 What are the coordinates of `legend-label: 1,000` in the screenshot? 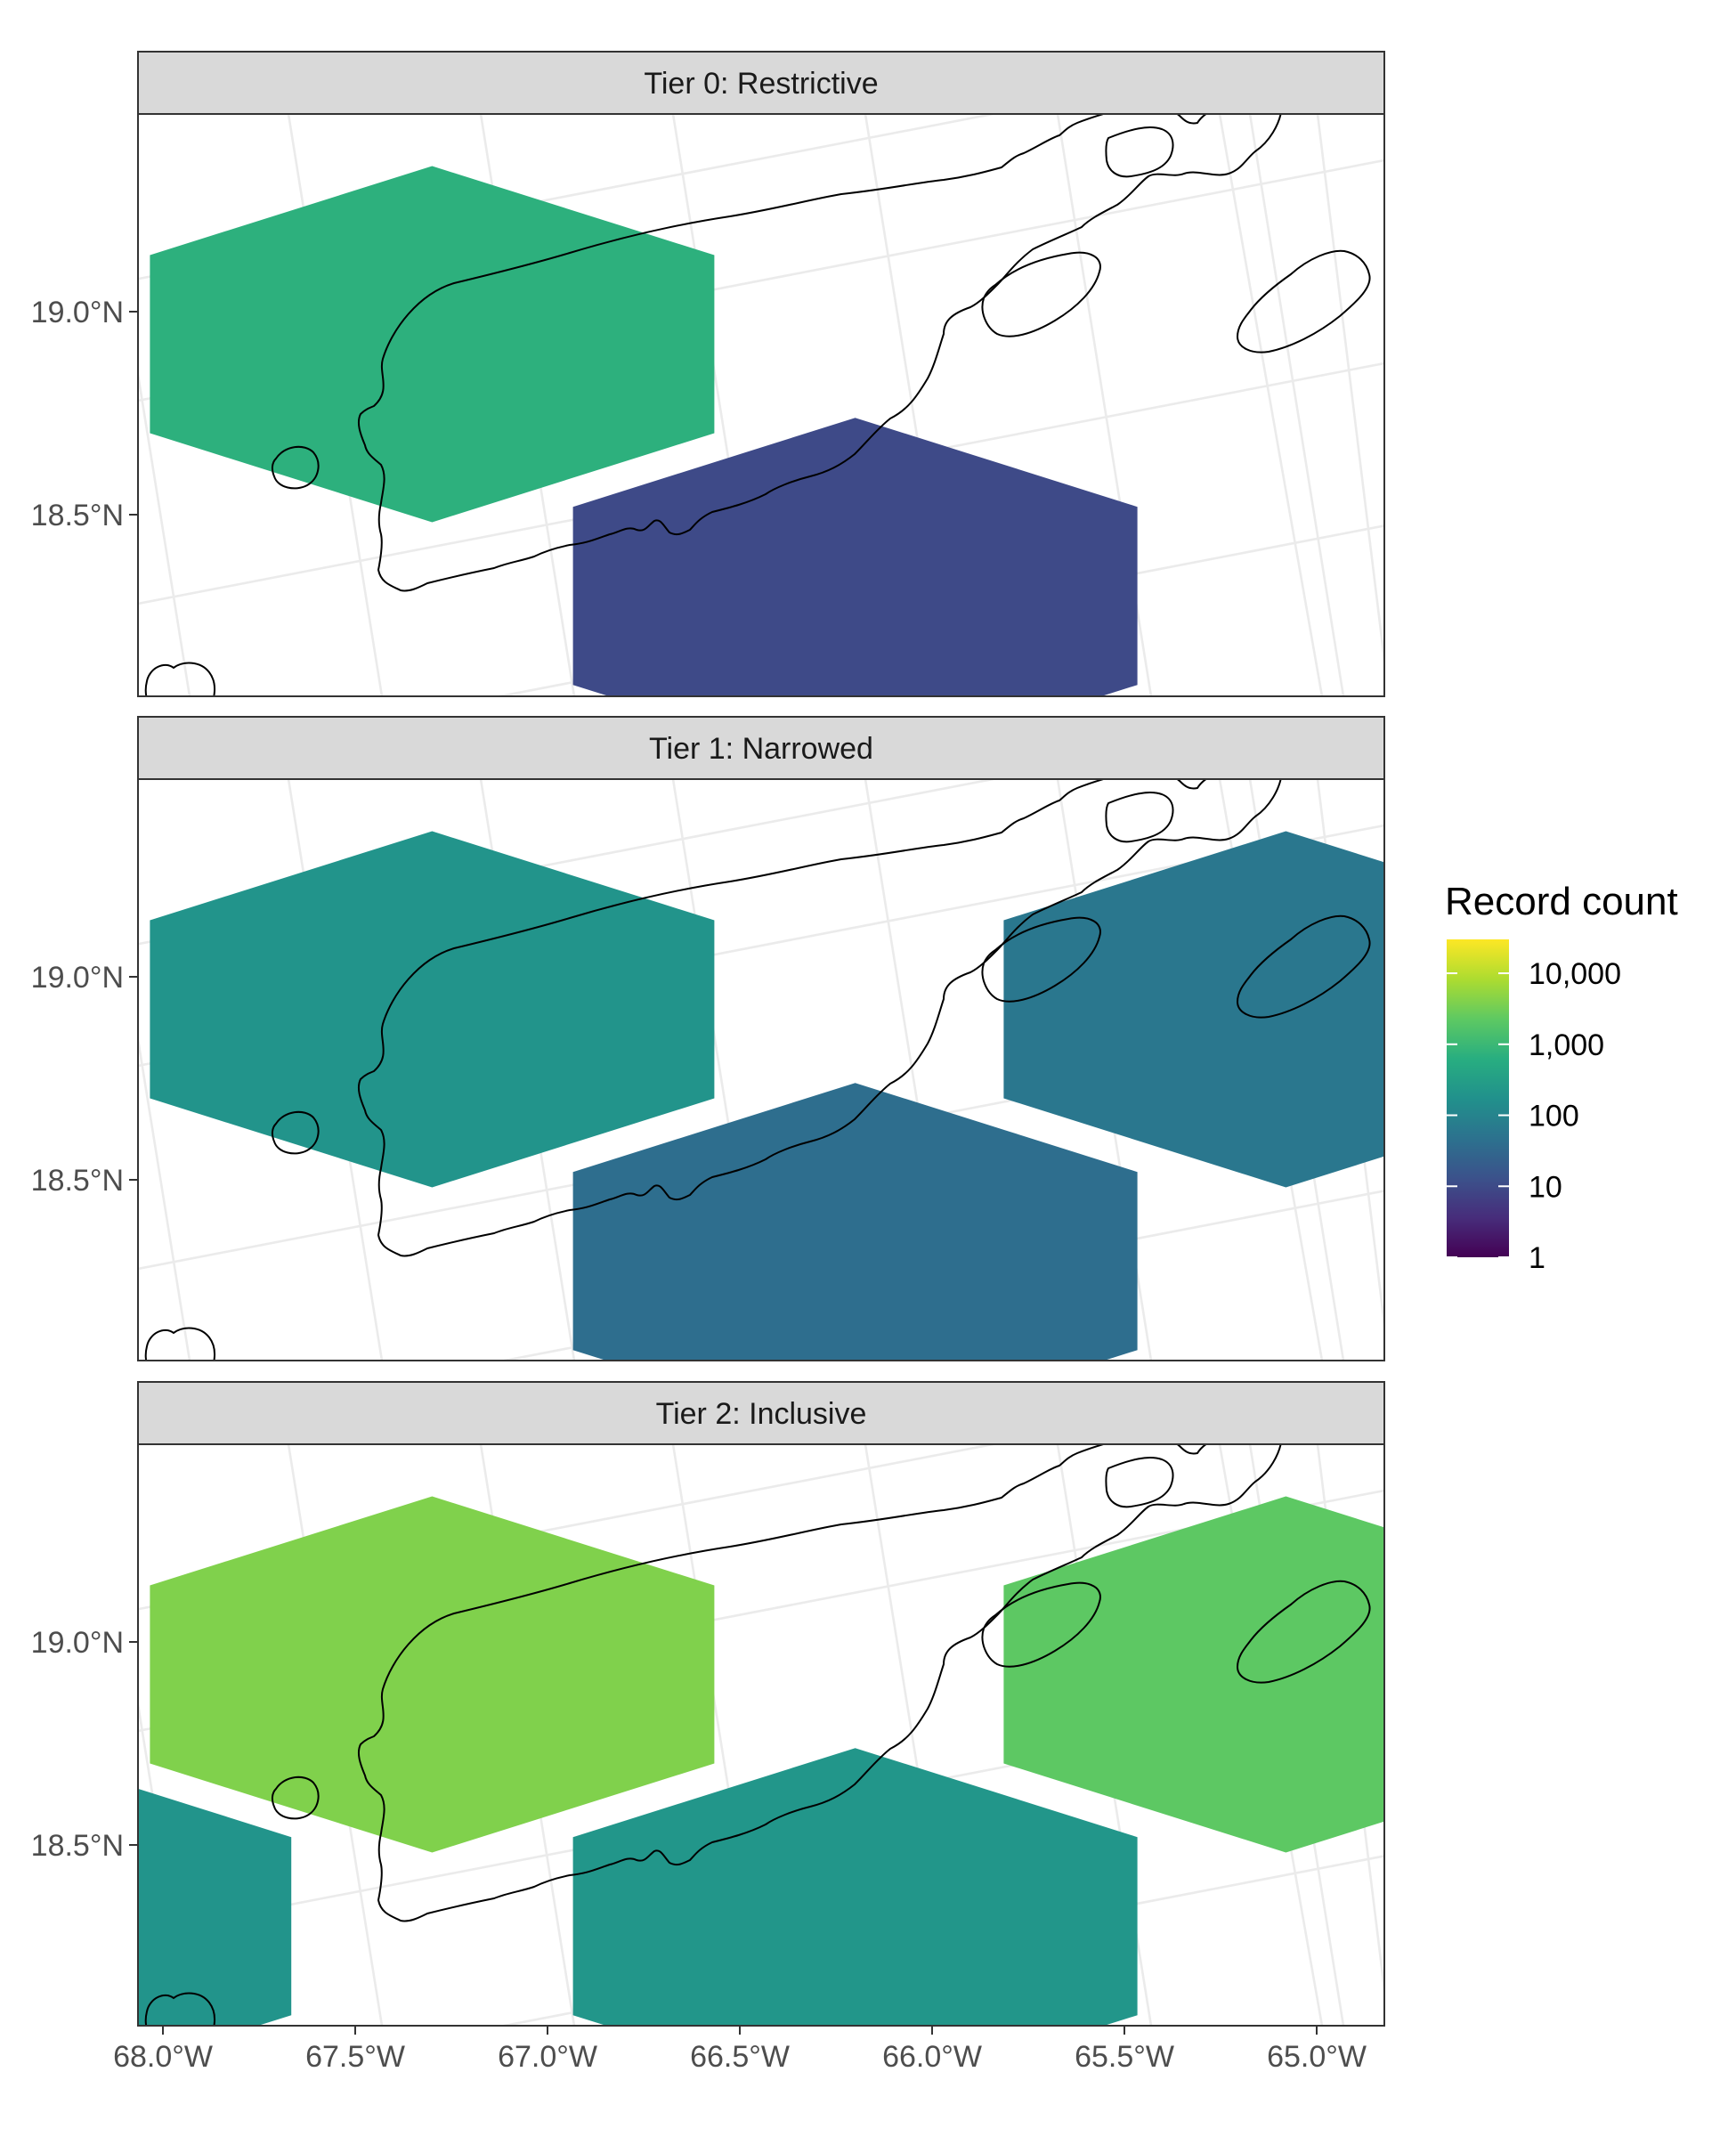 It's located at (1566, 1045).